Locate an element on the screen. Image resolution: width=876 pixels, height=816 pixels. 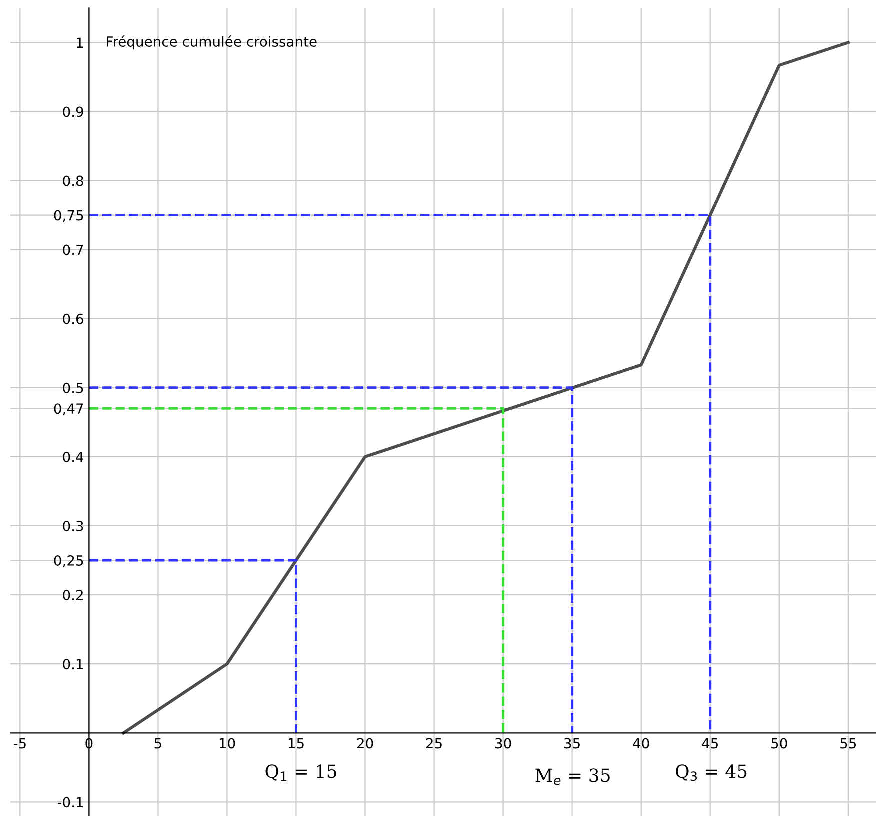
y-tick-label: 0.1 is located at coordinates (73, 664).